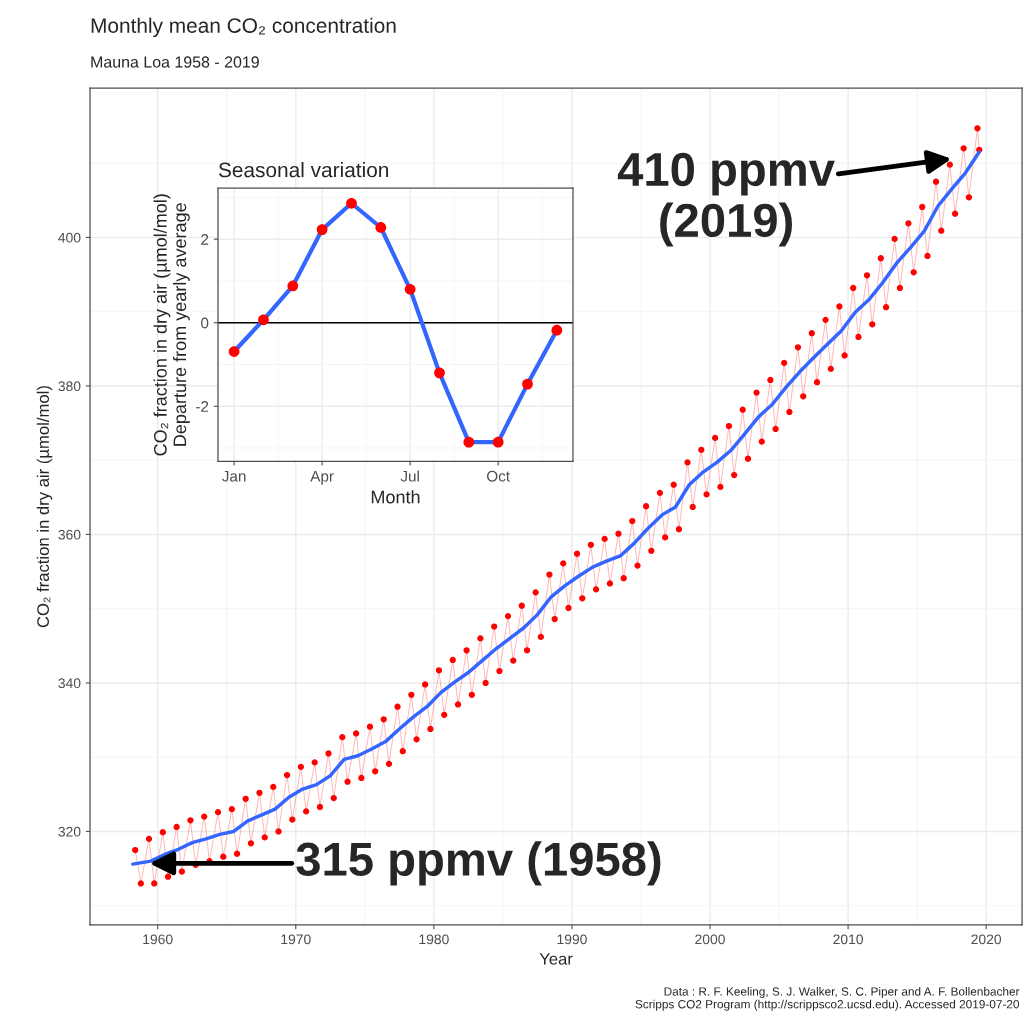 This screenshot has height=1023, width=1035. I want to click on y-tick-label: 340, so click(69, 683).